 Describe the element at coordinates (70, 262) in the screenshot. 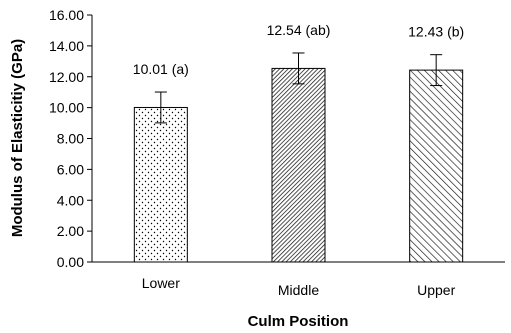

I see `y-tick-label: 0.00` at that location.